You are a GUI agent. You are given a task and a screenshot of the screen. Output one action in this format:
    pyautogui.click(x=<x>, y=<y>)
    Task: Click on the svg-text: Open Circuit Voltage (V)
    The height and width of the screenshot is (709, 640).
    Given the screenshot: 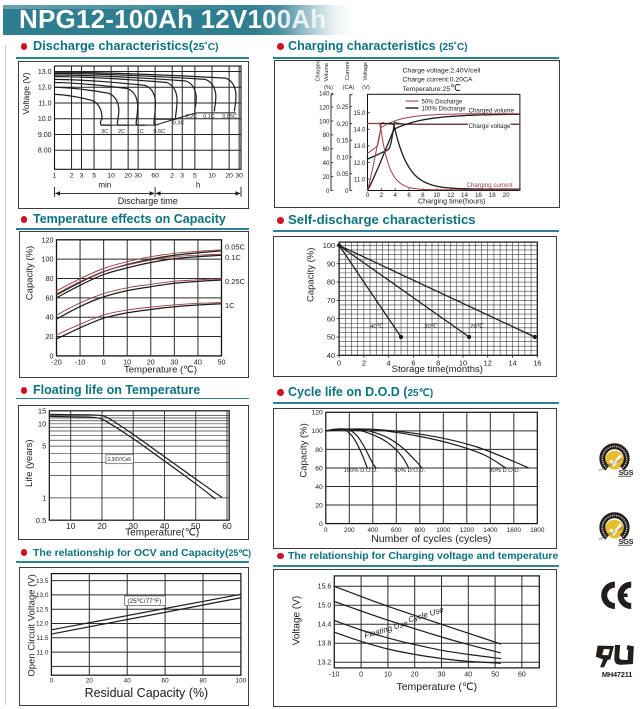 What is the action you would take?
    pyautogui.click(x=31, y=625)
    